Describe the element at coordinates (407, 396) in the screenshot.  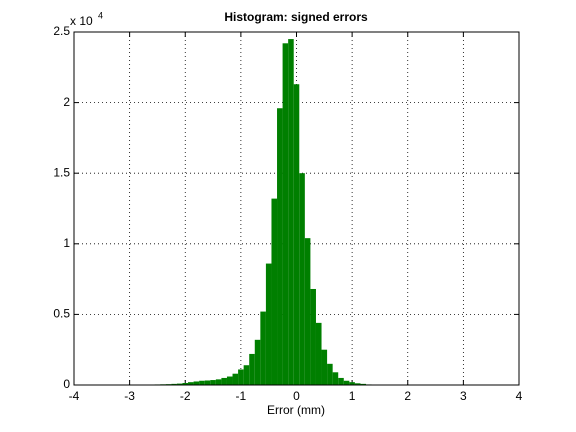
I see `x-tick-label: 2` at that location.